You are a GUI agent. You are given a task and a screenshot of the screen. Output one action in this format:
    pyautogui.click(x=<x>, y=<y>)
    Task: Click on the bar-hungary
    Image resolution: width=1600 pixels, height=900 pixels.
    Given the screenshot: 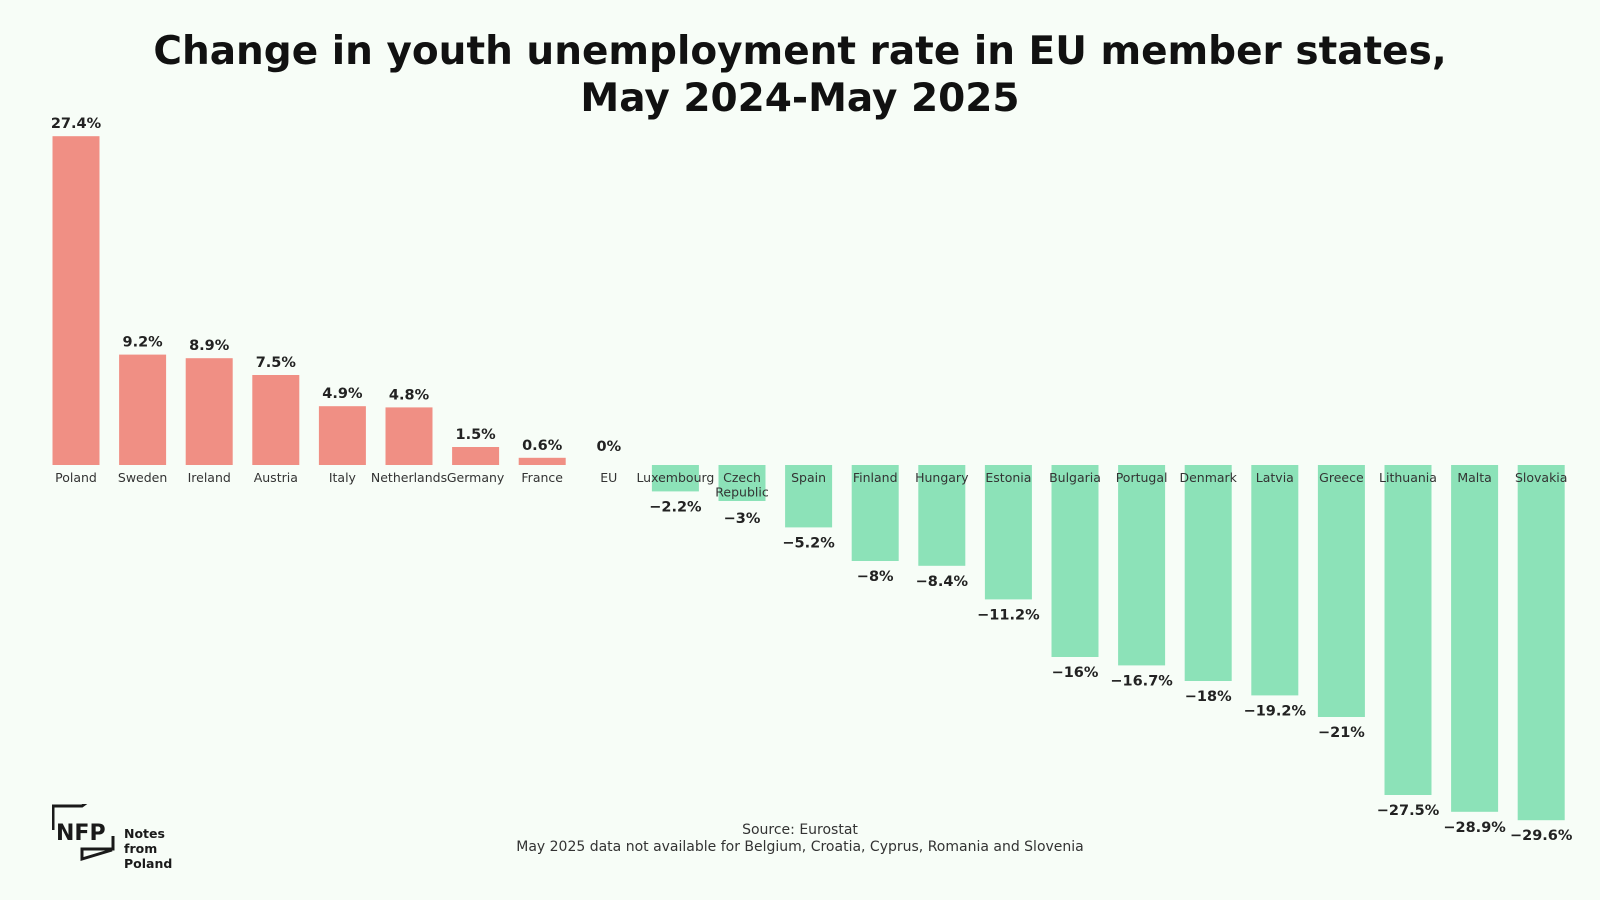 What is the action you would take?
    pyautogui.click(x=942, y=515)
    